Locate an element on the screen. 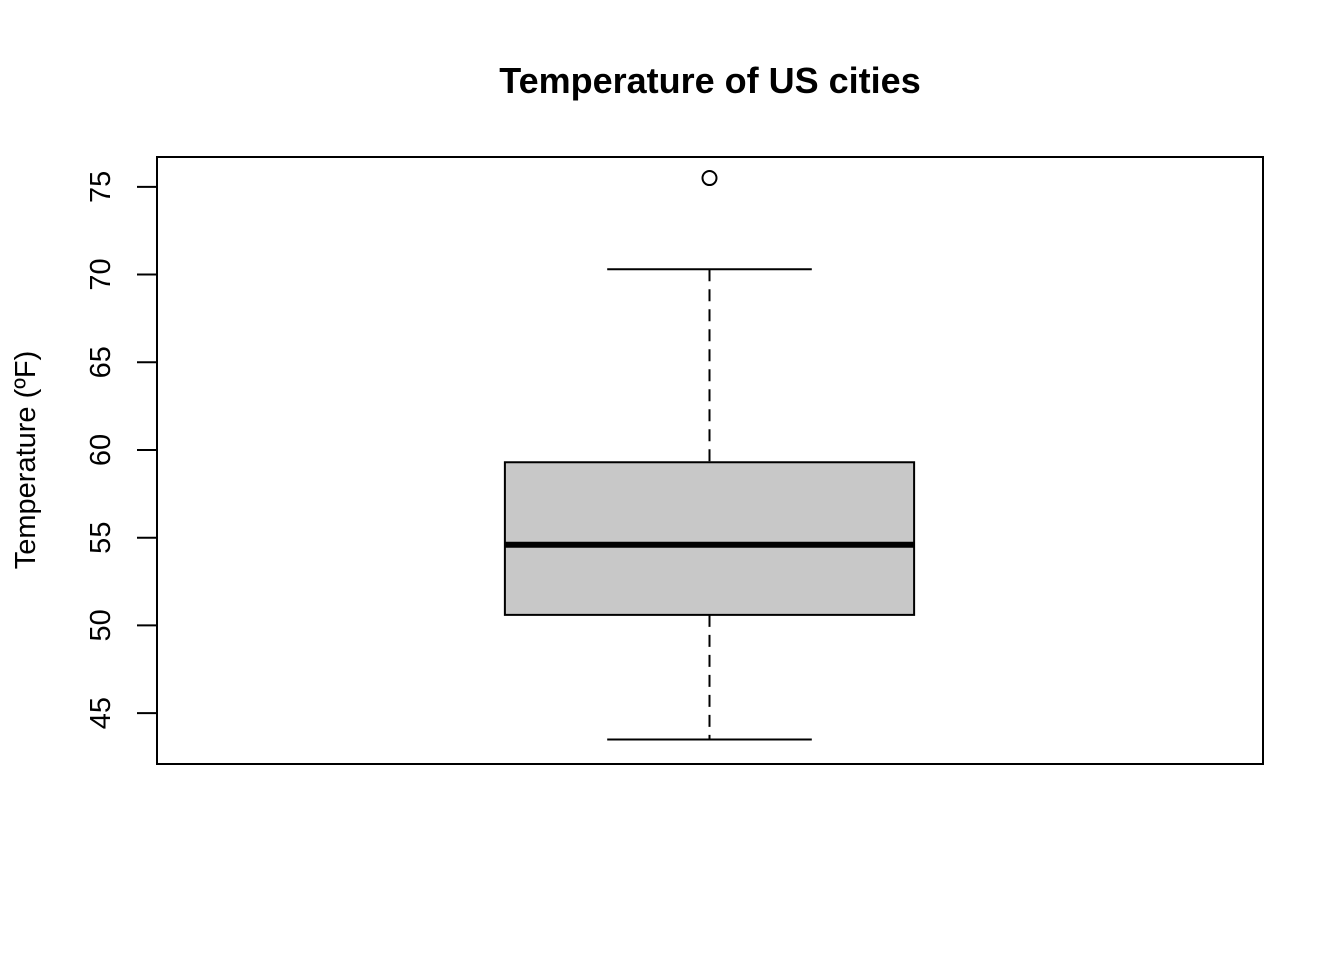 This screenshot has width=1344, height=960. y-tick-label-65: 65 is located at coordinates (101, 362).